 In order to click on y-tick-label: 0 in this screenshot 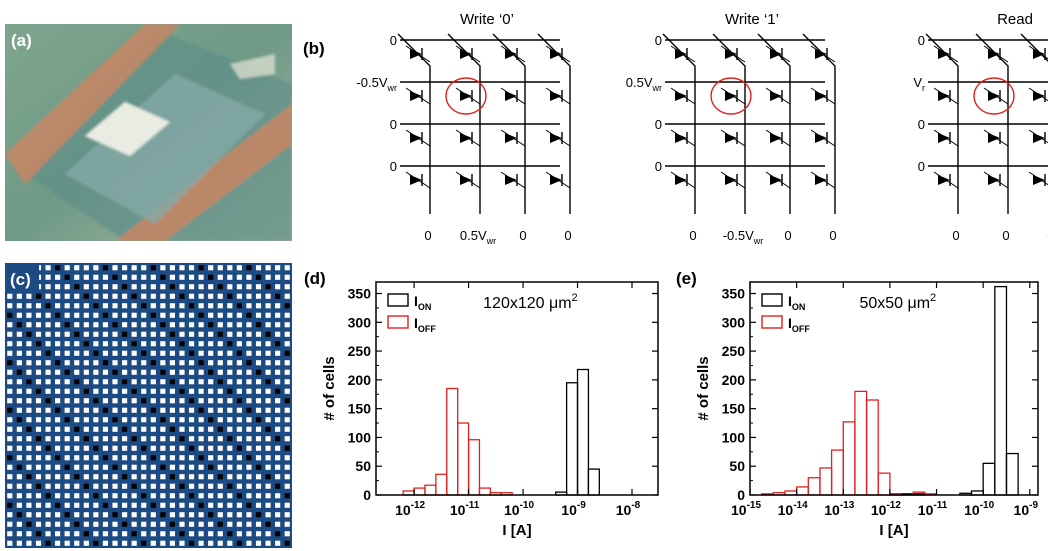, I will do `click(367, 495)`.